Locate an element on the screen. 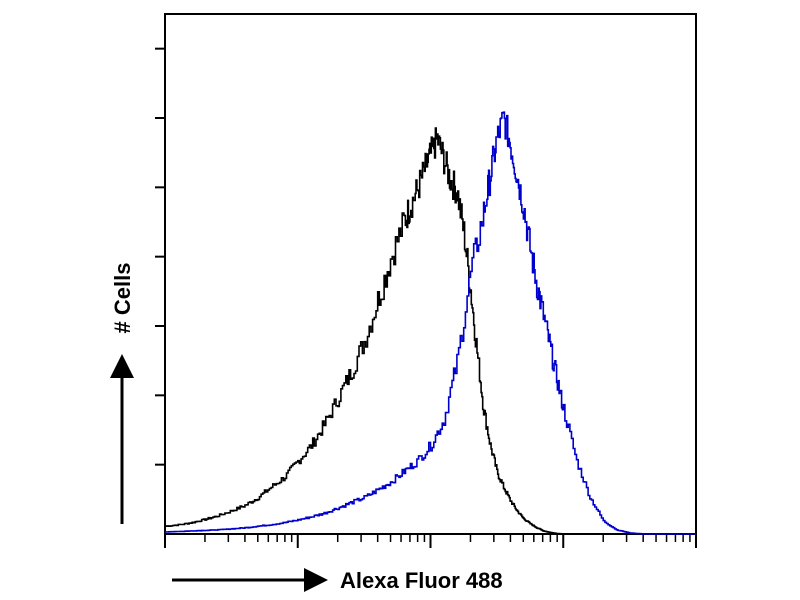 Image resolution: width=800 pixels, height=600 pixels. x-axis-ticks is located at coordinates (430, 541).